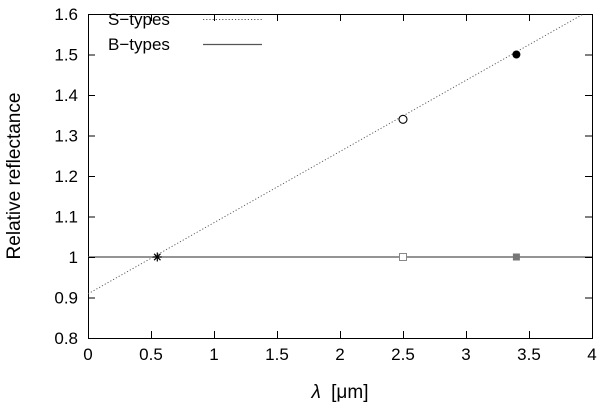  I want to click on legend-label-s-types: S−types, so click(139, 19).